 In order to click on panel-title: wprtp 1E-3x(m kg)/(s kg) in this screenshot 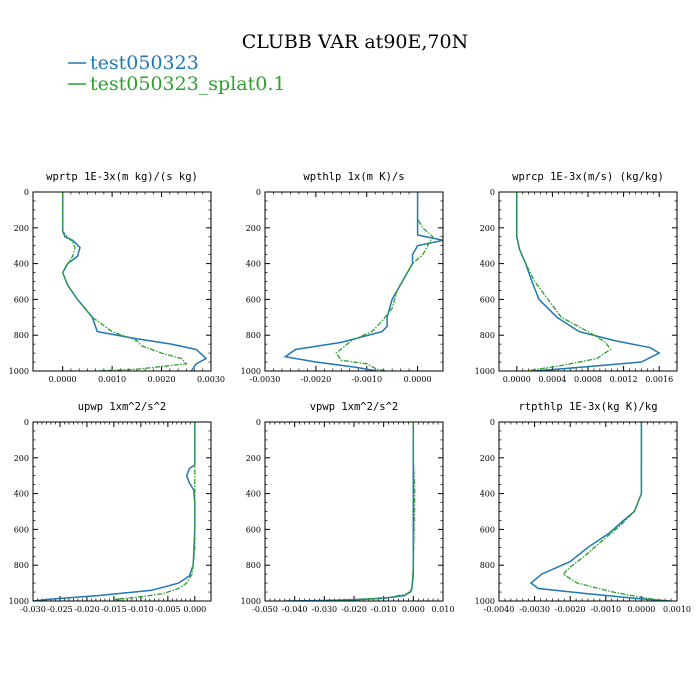, I will do `click(122, 177)`.